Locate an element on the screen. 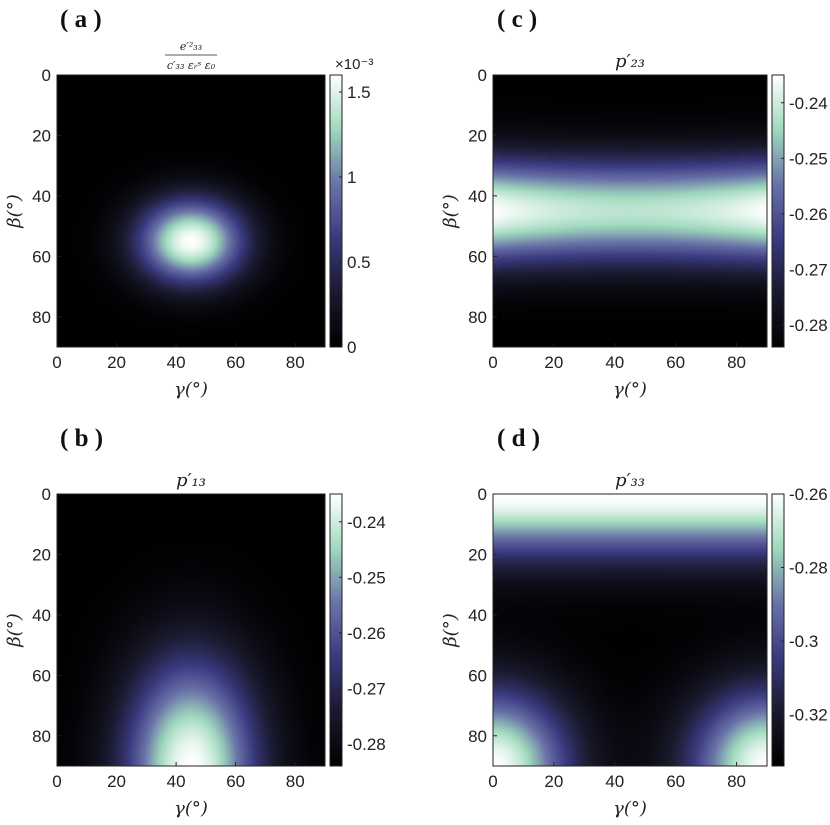 Image resolution: width=830 pixels, height=825 pixels. x-tick-label-d: 40 is located at coordinates (614, 781).